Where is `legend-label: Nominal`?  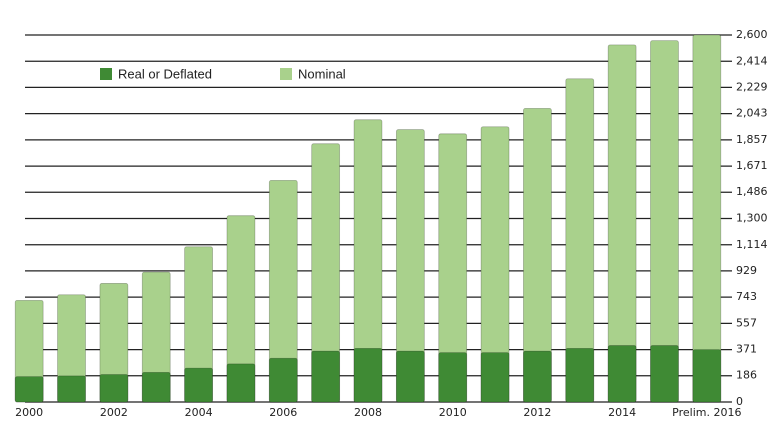 legend-label: Nominal is located at coordinates (322, 73).